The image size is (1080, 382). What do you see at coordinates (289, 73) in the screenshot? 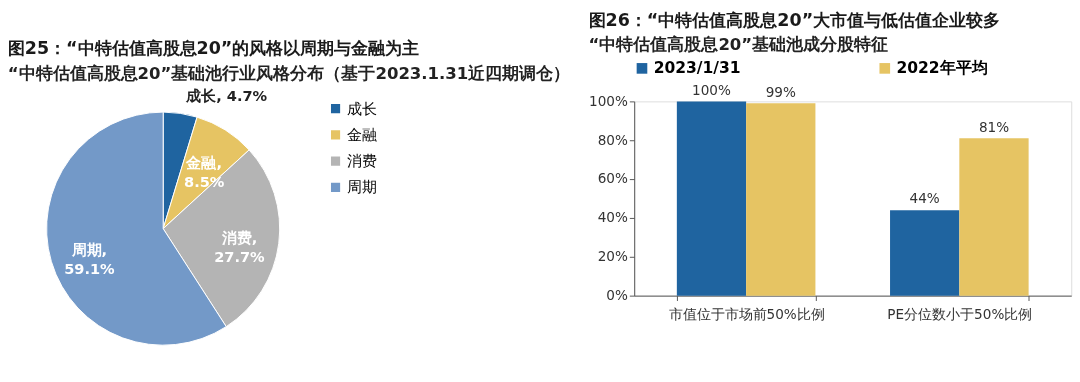
I see `chart-subtitle: “中特估值高股息20”基础池行业风格分布（基于2023.1.31近四期调仓）` at bounding box center [289, 73].